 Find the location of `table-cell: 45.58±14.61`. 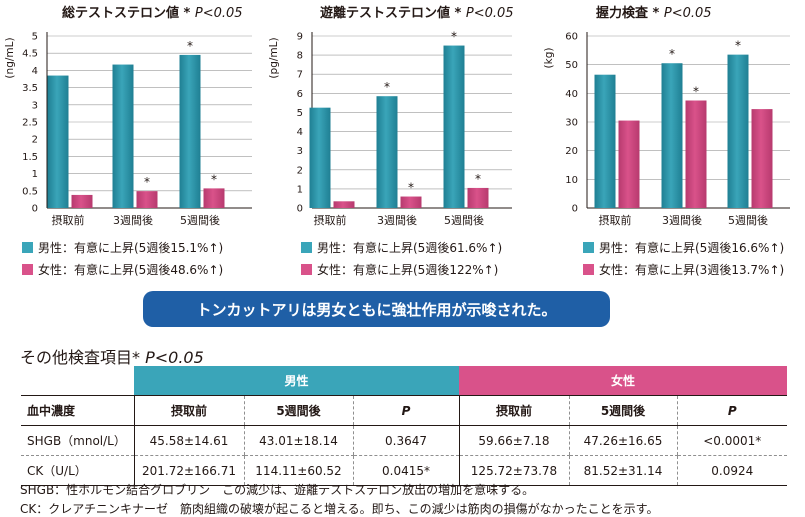

table-cell: 45.58±14.61 is located at coordinates (188, 440).